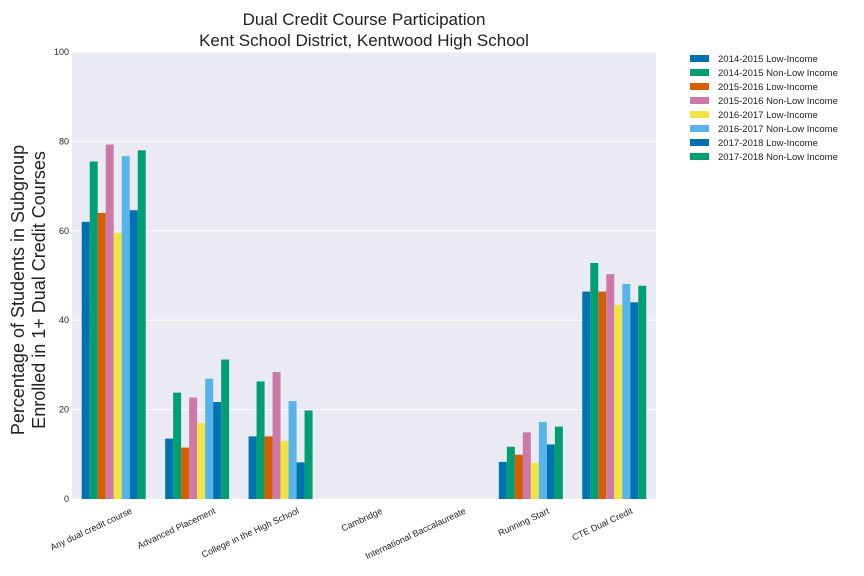 This screenshot has height=576, width=864. I want to click on legend-label: 2014-2015 Low-Income, so click(768, 59).